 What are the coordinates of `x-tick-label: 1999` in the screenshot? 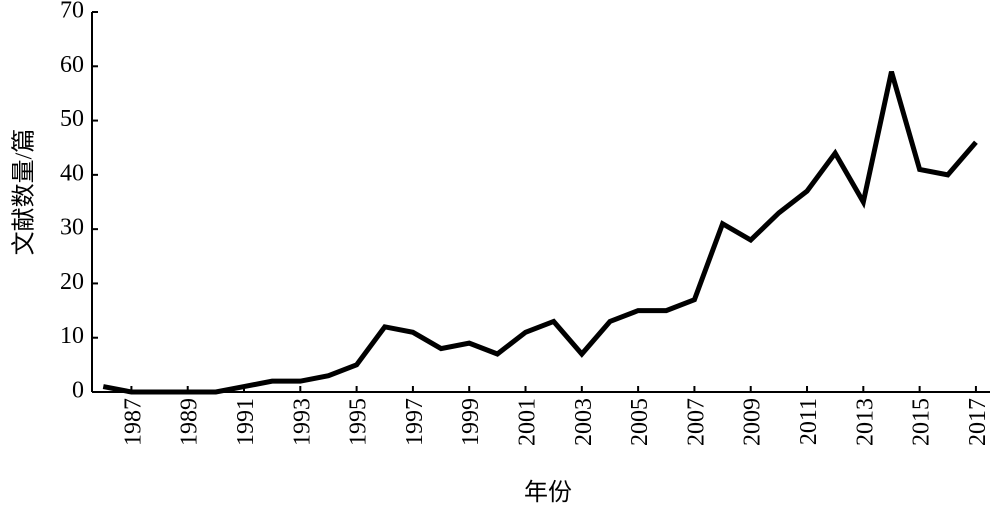 It's located at (471, 422).